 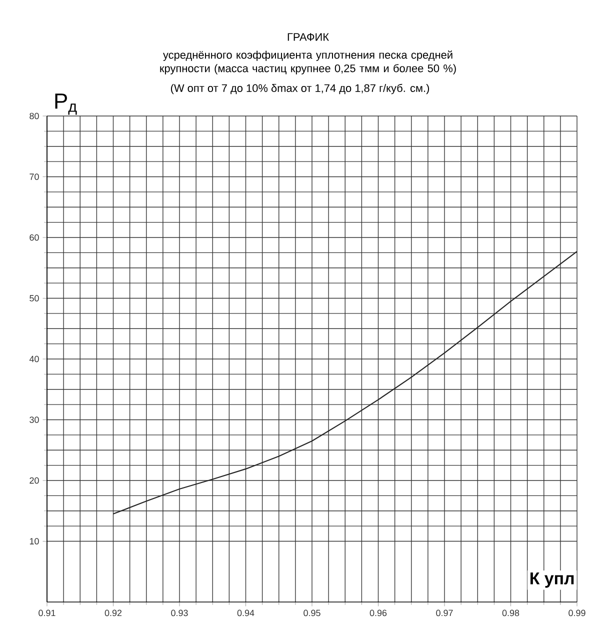 I want to click on x-tick-label: 0.94, so click(x=245, y=613).